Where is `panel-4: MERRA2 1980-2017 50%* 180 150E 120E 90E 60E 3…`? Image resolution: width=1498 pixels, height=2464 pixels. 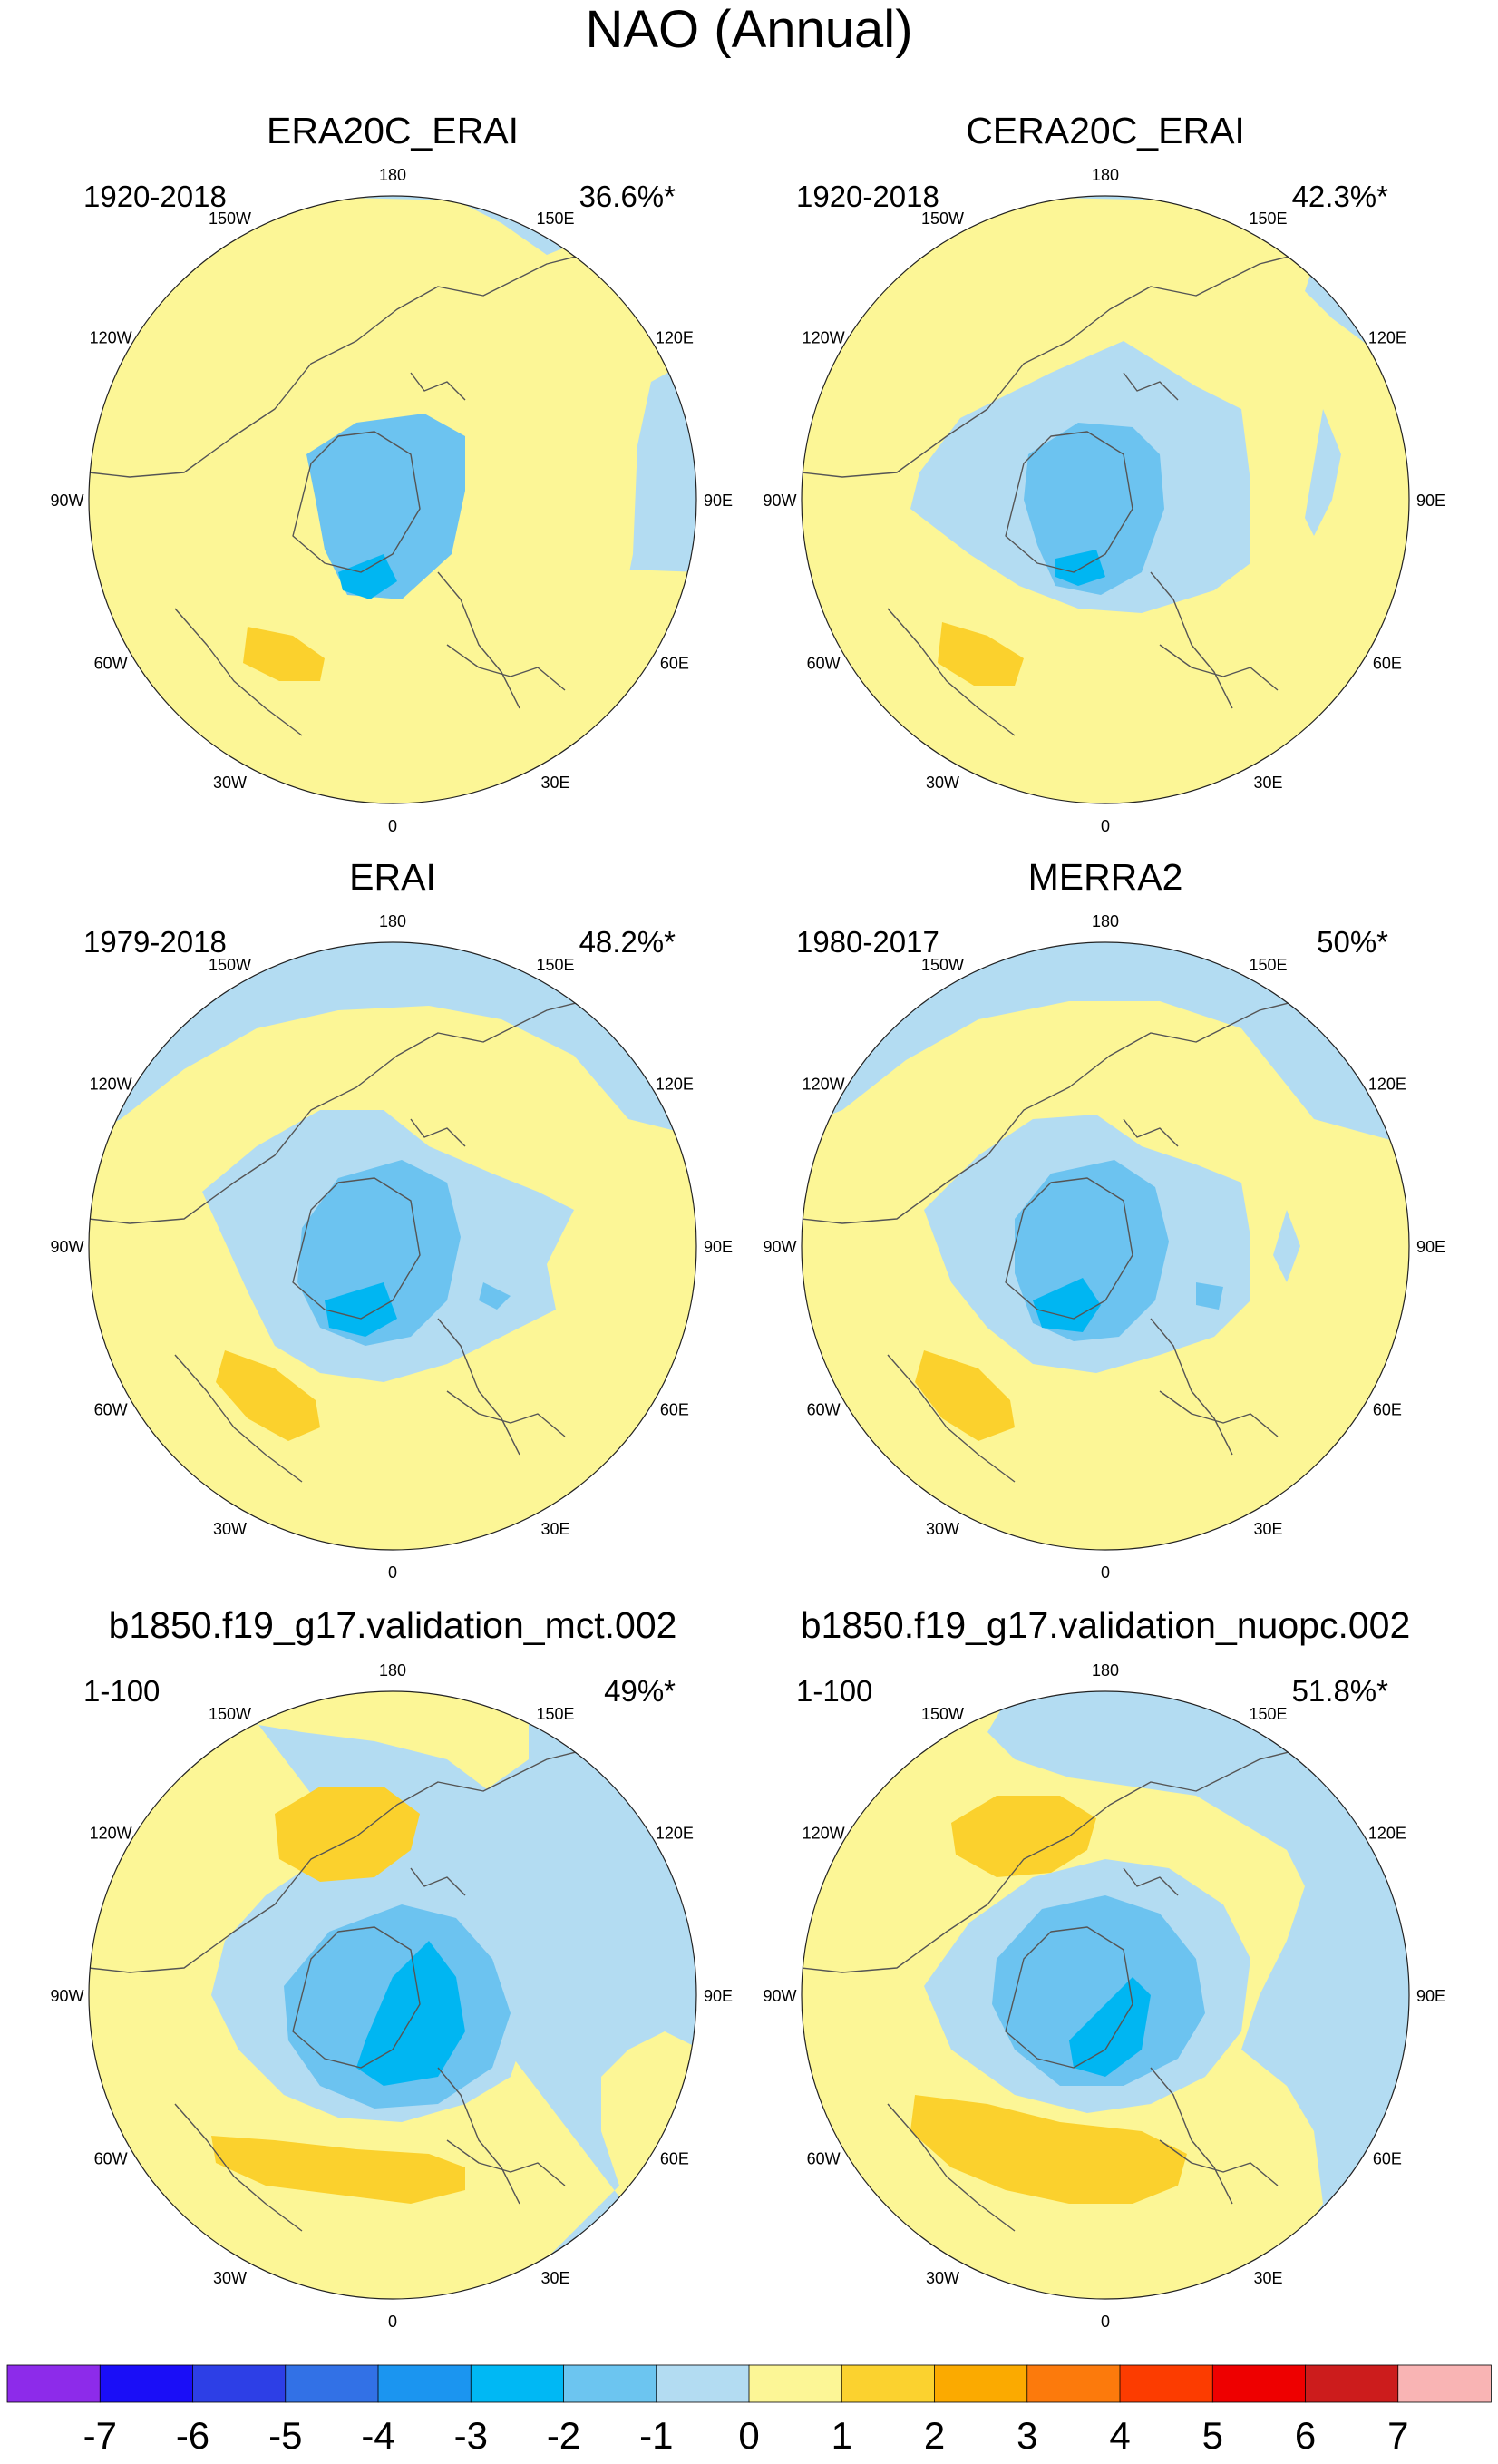
panel-4: MERRA2 1980-2017 50%* 180 150E 120E 90E 60E 3… is located at coordinates (1104, 1219).